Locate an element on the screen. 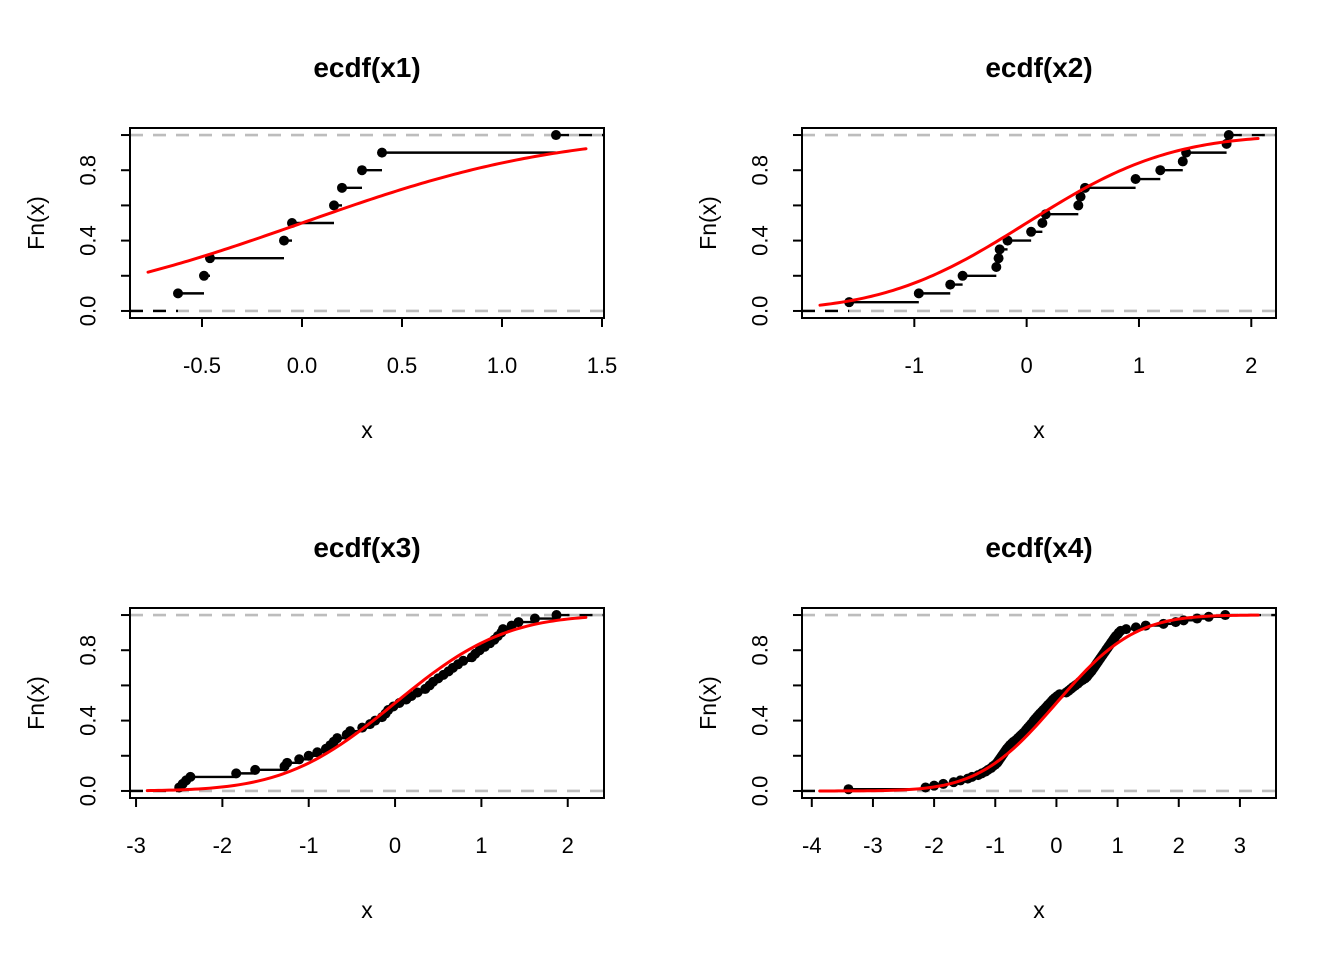 The image size is (1344, 960). plot-area-x2: -1 0 1 2 0.0 0.4 0.8 is located at coordinates (1012, 252).